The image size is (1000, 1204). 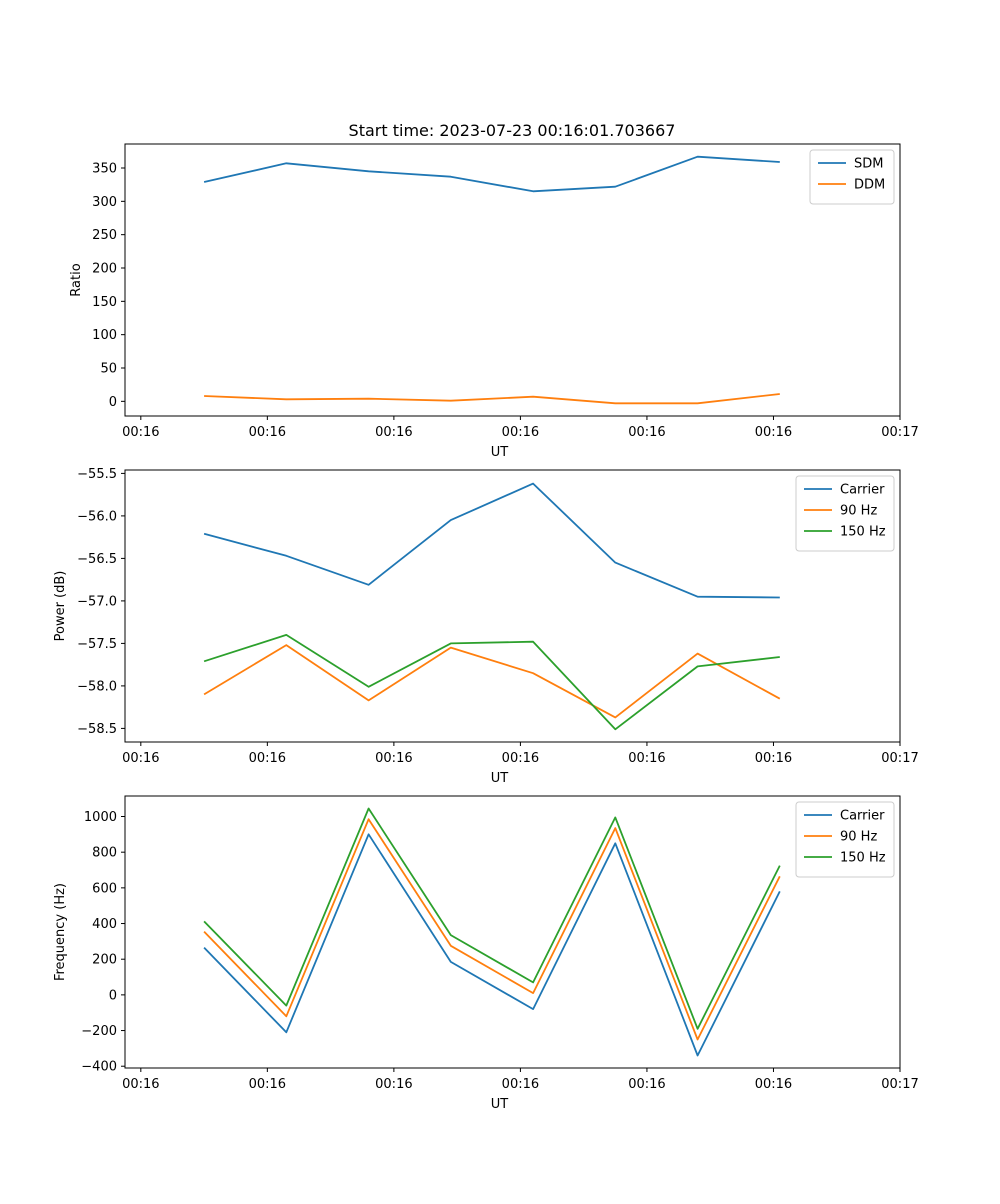 I want to click on y-tick-label: 50, so click(x=108, y=369).